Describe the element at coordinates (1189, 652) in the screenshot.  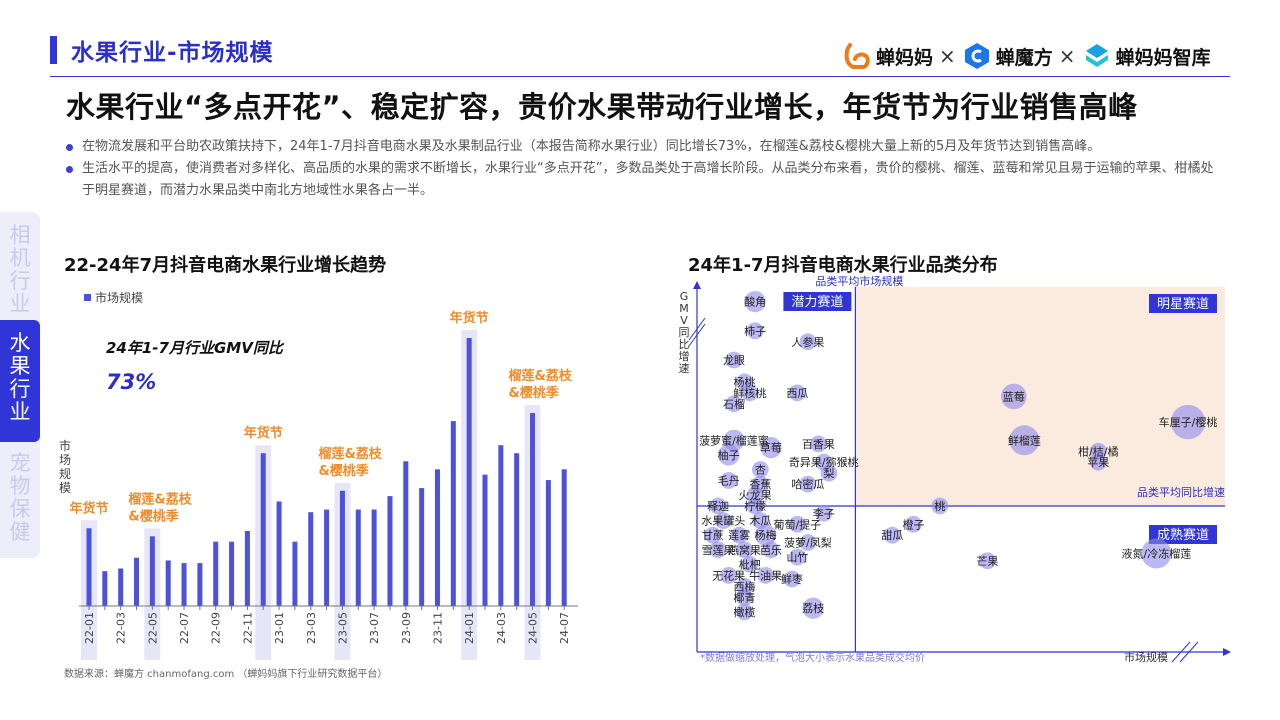
I see `x-axis-break-icon` at that location.